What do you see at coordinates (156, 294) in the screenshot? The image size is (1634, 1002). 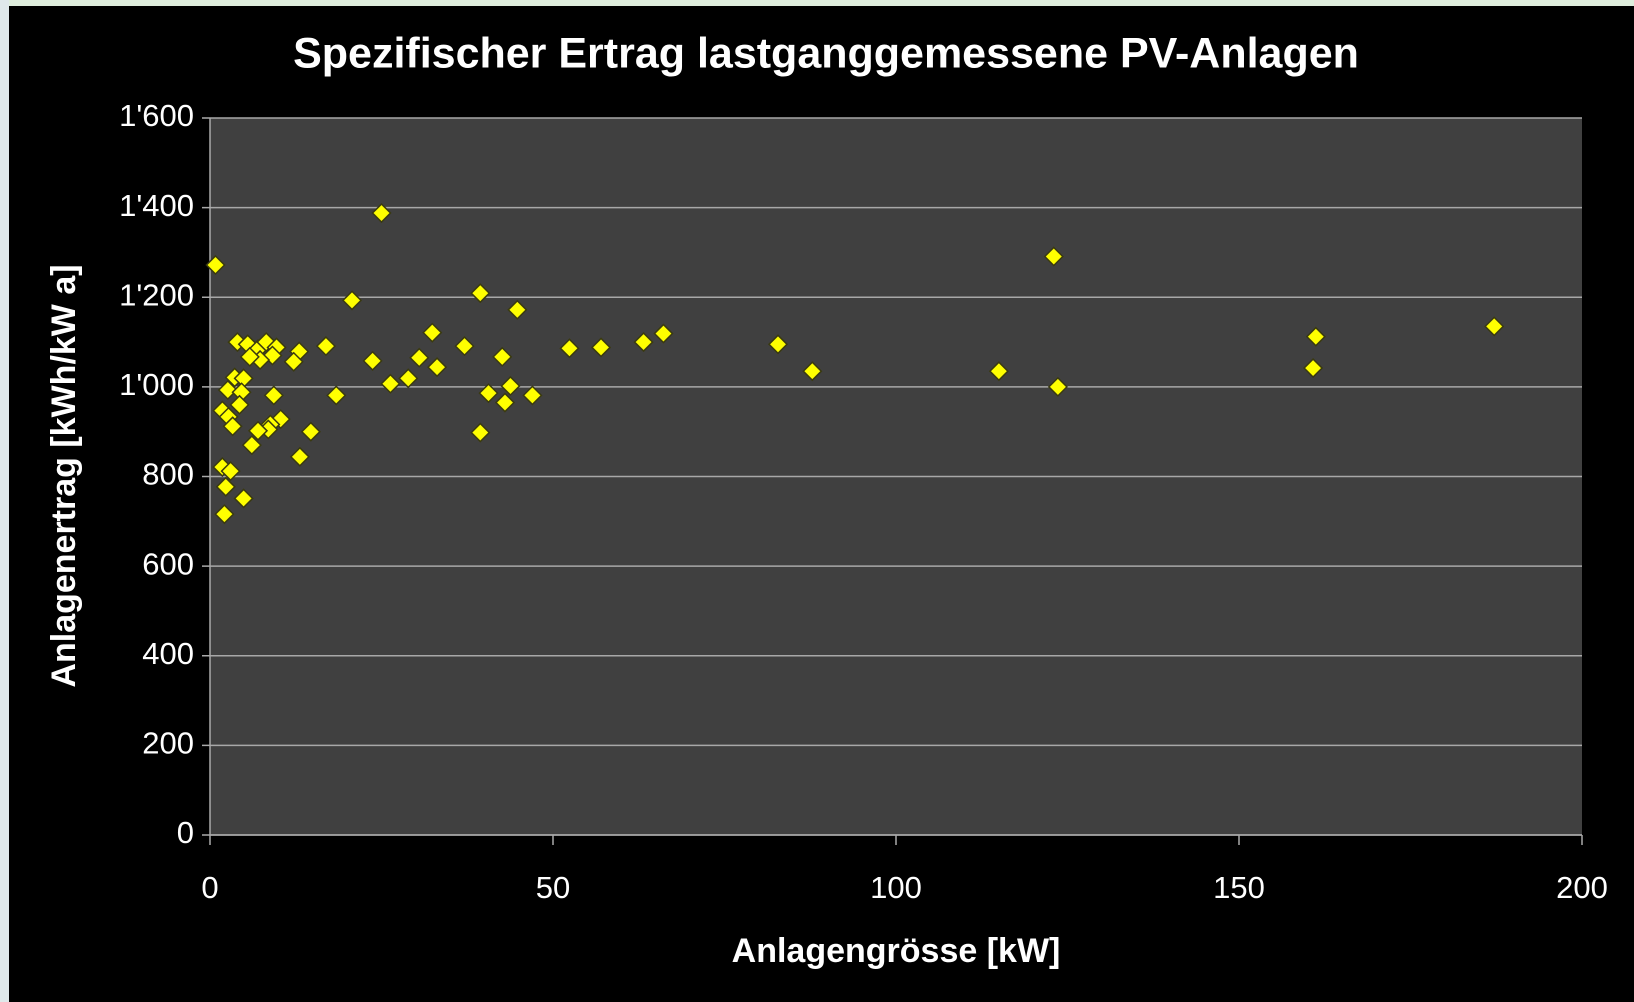 I see `y-tick-label: 1'200` at bounding box center [156, 294].